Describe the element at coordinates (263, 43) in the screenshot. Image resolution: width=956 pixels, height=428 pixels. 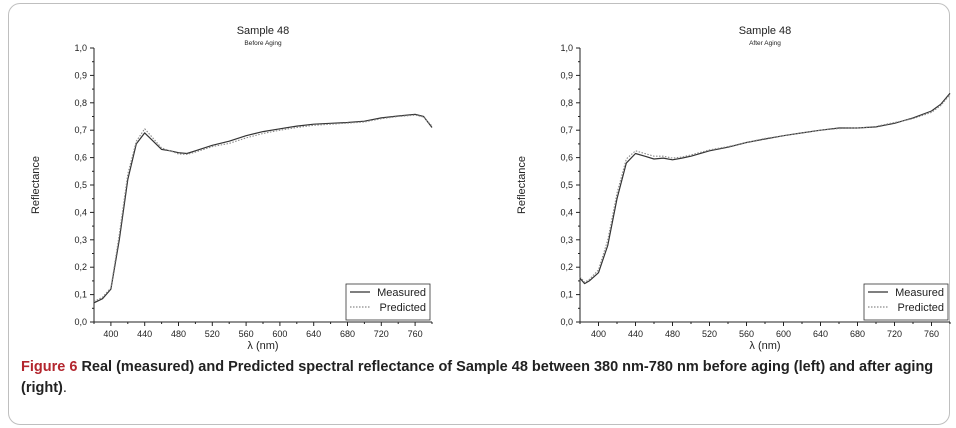
I see `chart-subtitle: Before Aging` at that location.